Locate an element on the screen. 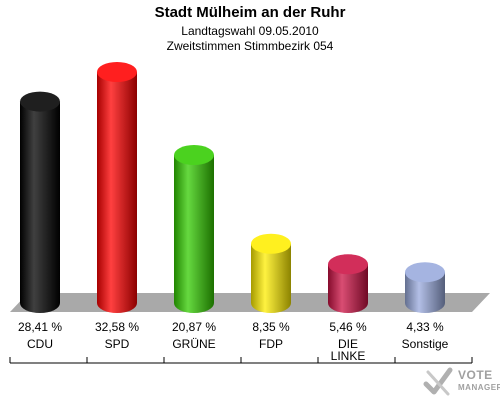  value-label: 5,46 % is located at coordinates (348, 327).